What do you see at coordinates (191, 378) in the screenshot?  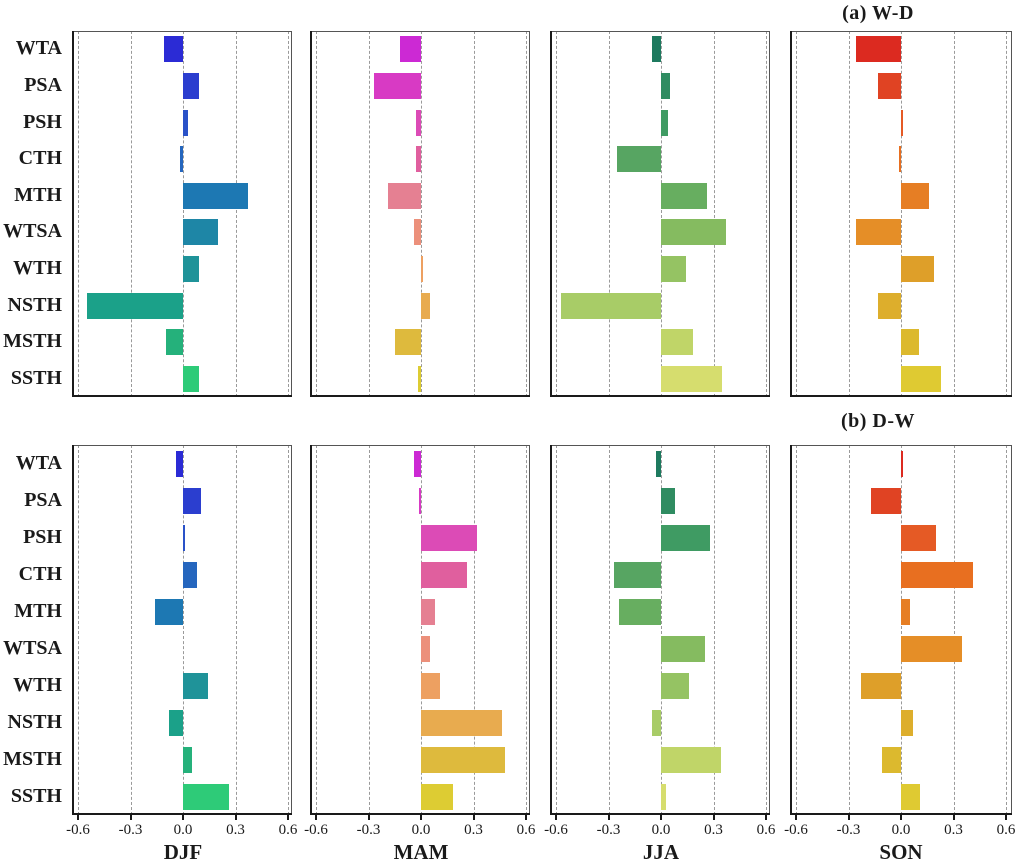 I see `bar-ssth-djf-a` at bounding box center [191, 378].